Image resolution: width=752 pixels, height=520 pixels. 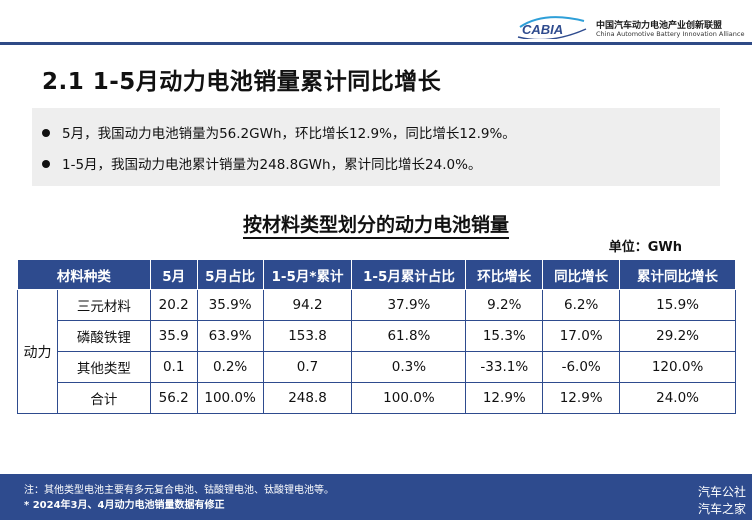 What do you see at coordinates (124, 505) in the screenshot?
I see `footnote: * 2024年3月、4月动力电池销量数据有修正` at bounding box center [124, 505].